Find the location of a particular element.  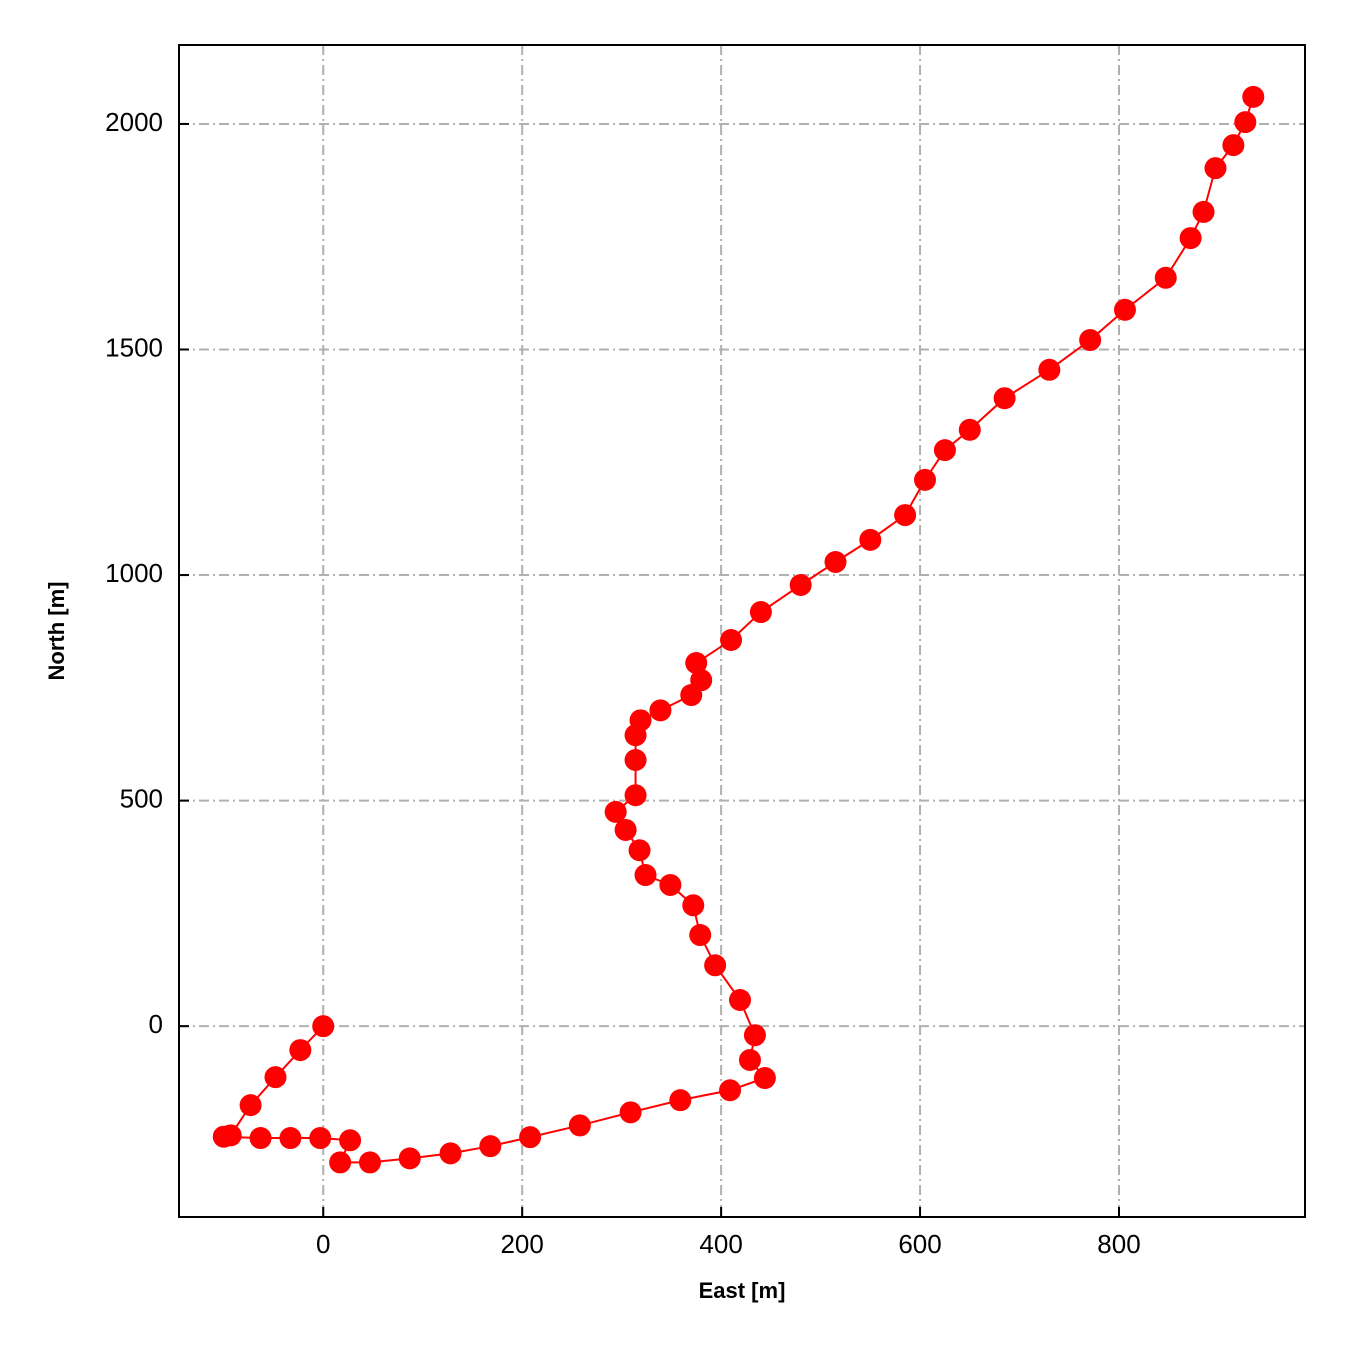

y-tick-label: 1000 is located at coordinates (134, 573).